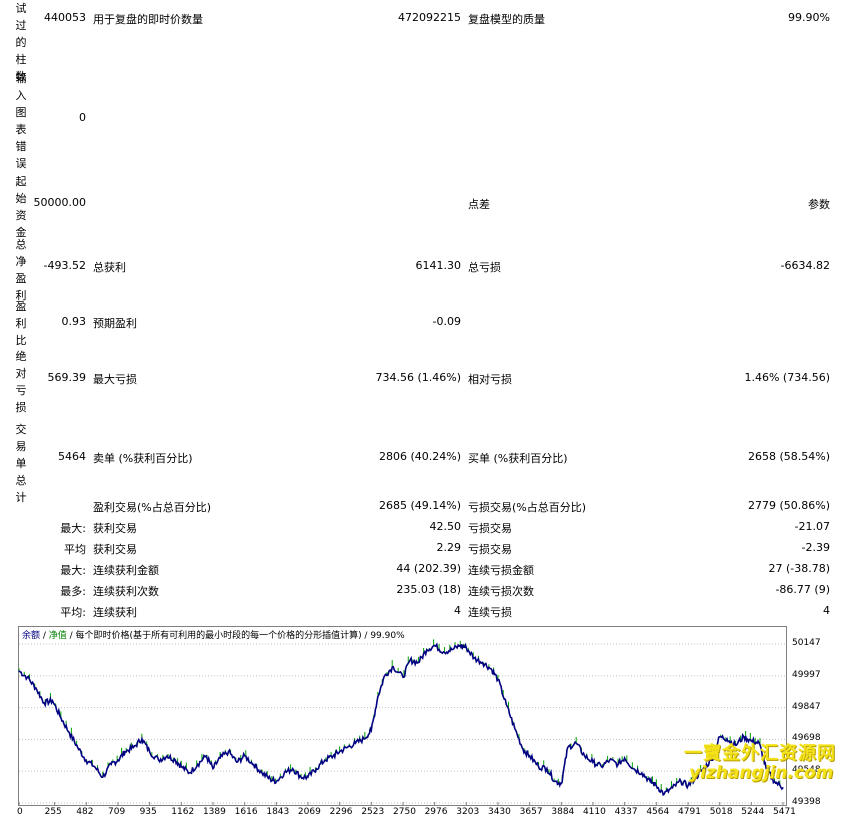 The height and width of the screenshot is (825, 853). What do you see at coordinates (341, 812) in the screenshot?
I see `x-tick-label: 2296` at bounding box center [341, 812].